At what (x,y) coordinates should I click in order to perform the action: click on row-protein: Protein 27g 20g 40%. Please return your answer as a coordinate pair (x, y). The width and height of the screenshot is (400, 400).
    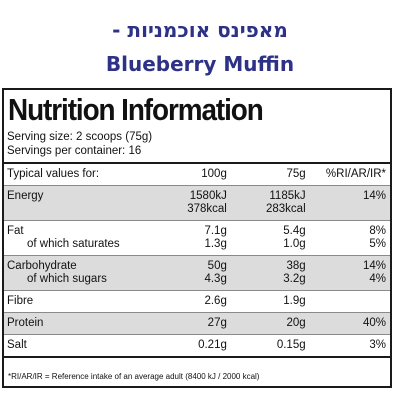
    Looking at the image, I should click on (197, 323).